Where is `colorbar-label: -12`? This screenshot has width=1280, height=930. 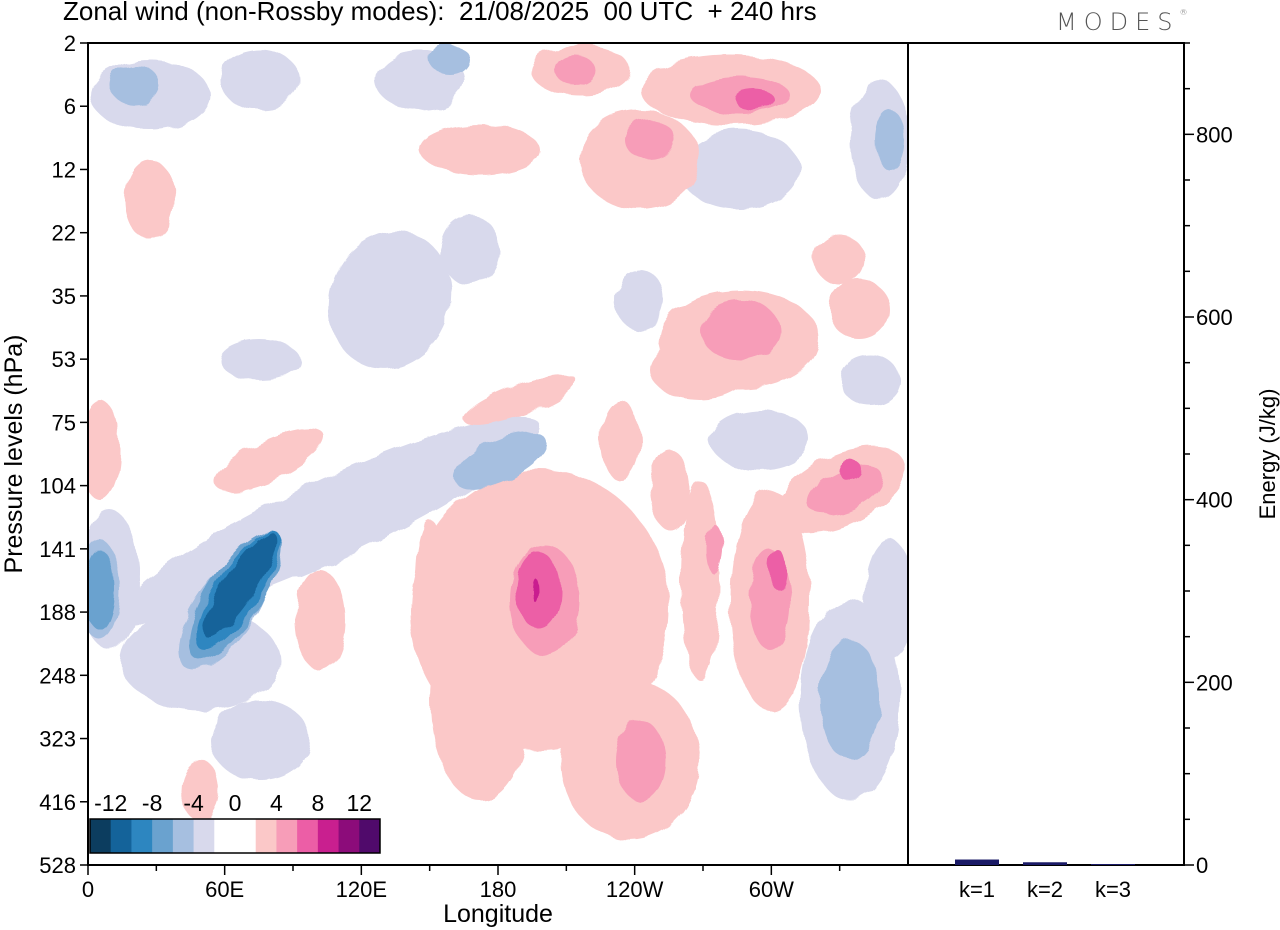 colorbar-label: -12 is located at coordinates (110, 803).